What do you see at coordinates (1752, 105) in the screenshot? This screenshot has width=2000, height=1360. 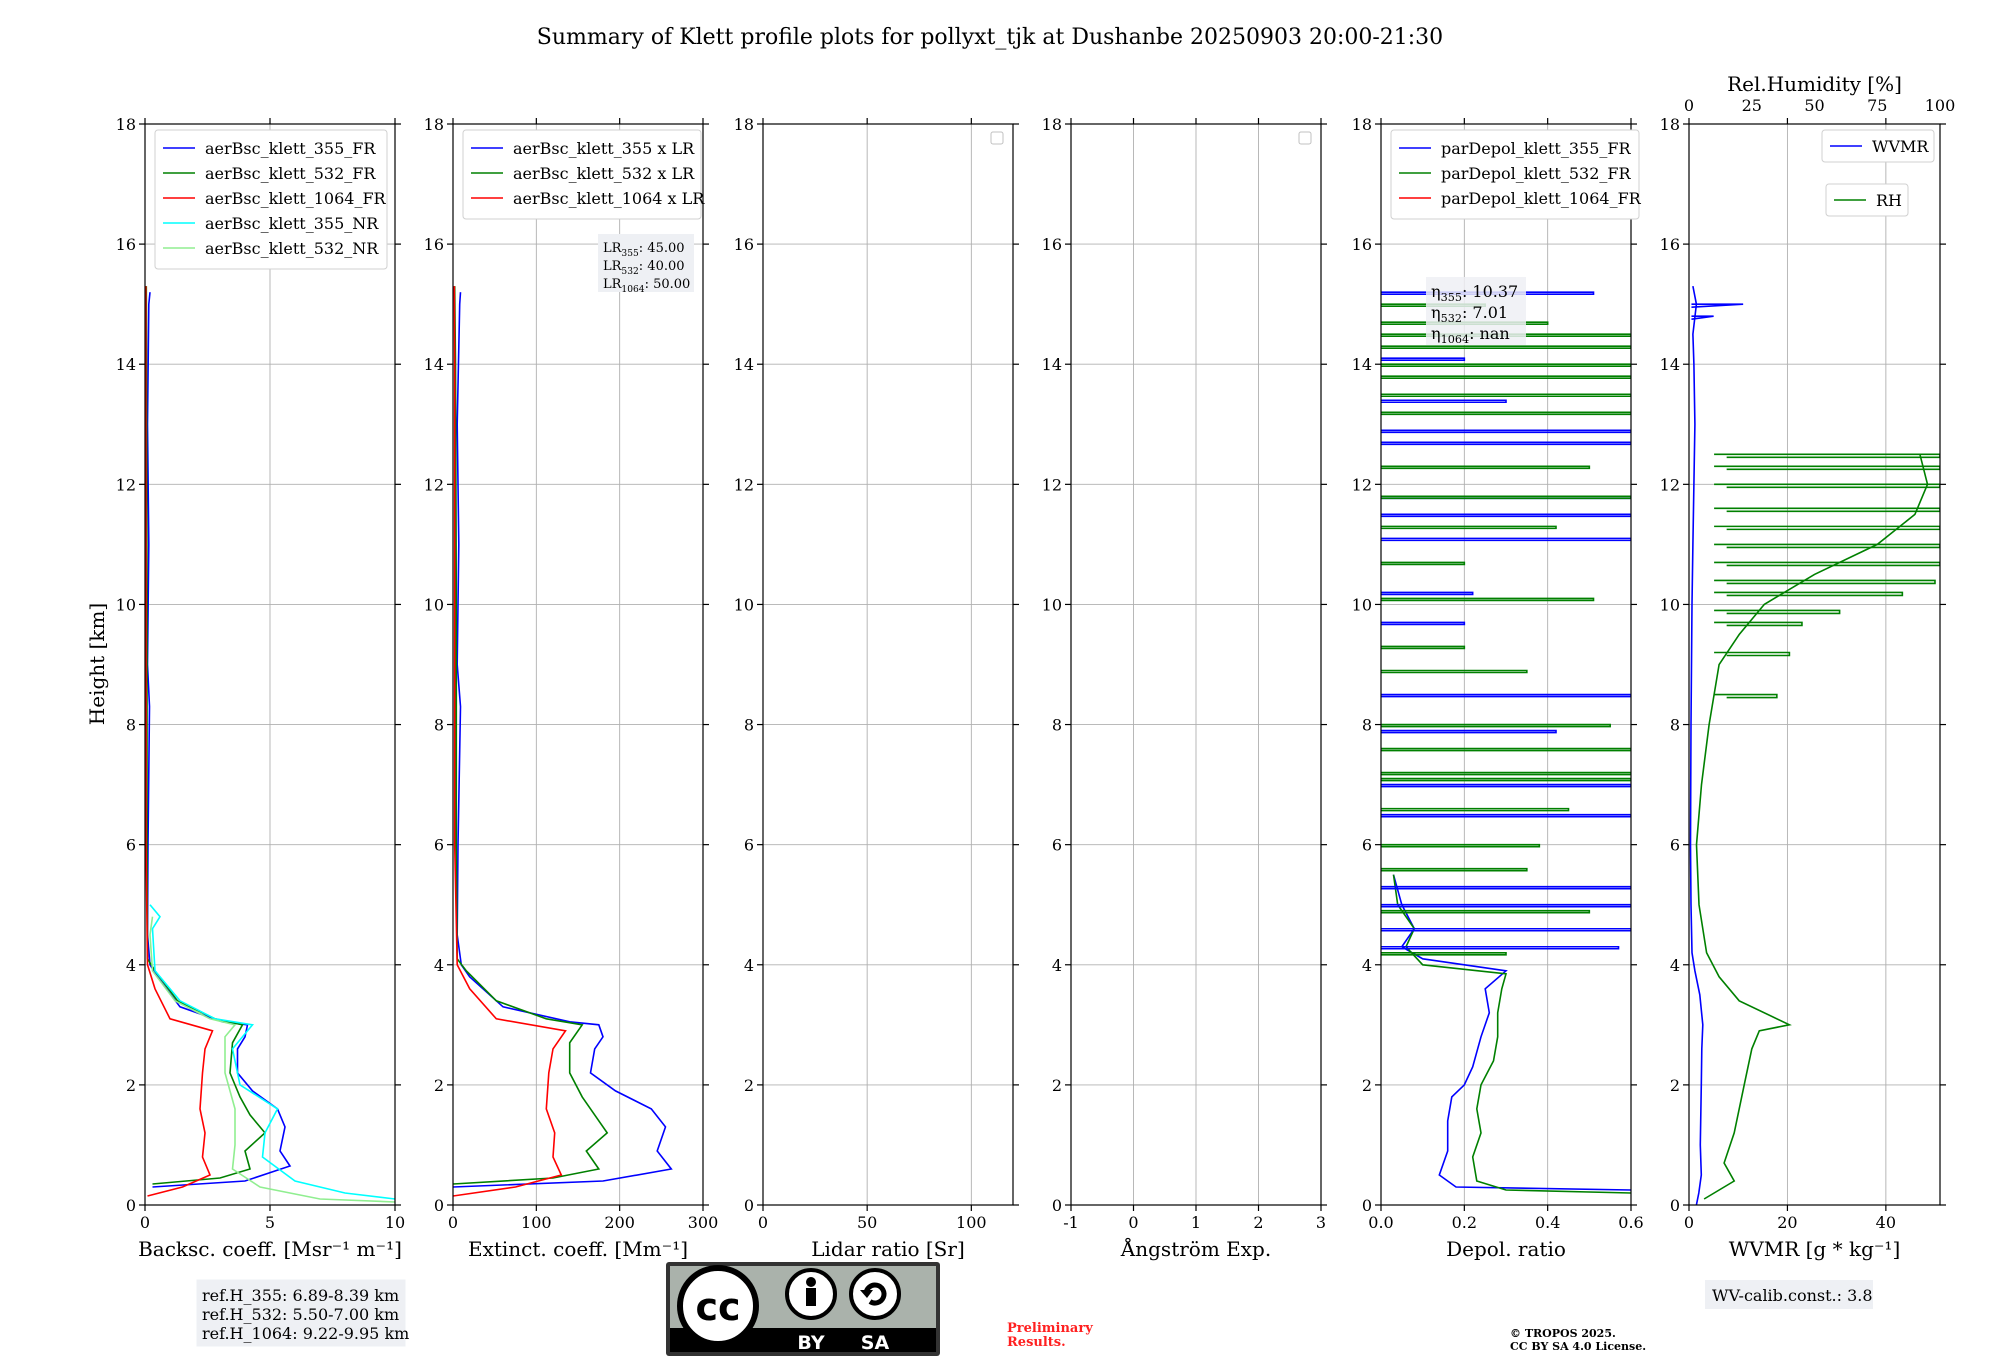 I see `top-tick-label: 25` at bounding box center [1752, 105].